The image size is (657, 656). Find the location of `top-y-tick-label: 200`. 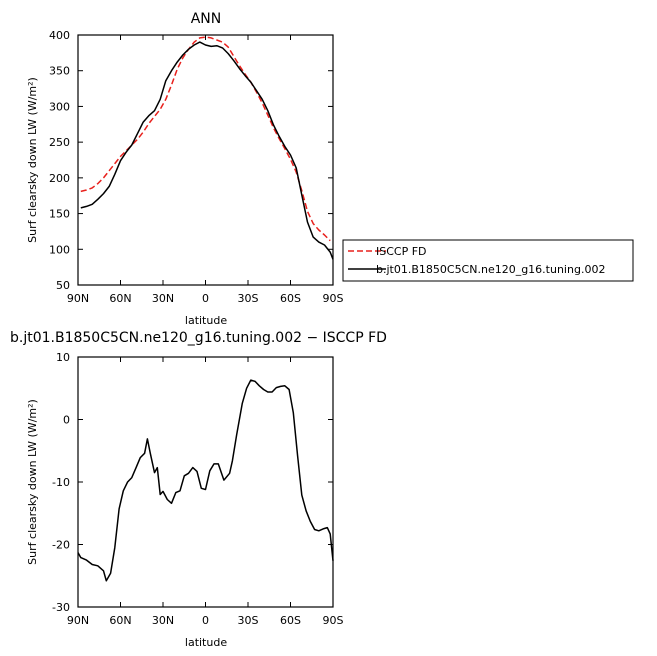

top-y-tick-label: 200 is located at coordinates (59, 178).